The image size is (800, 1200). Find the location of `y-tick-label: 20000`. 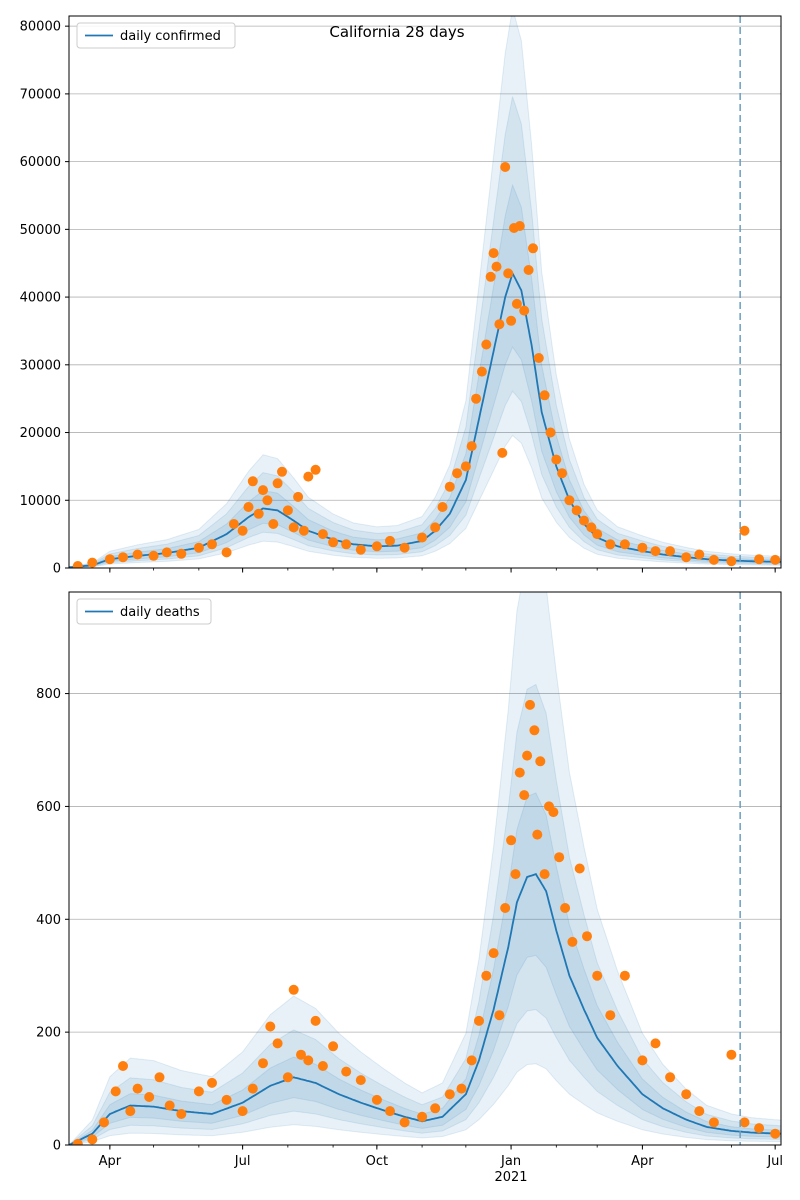

y-tick-label: 20000 is located at coordinates (40, 433).